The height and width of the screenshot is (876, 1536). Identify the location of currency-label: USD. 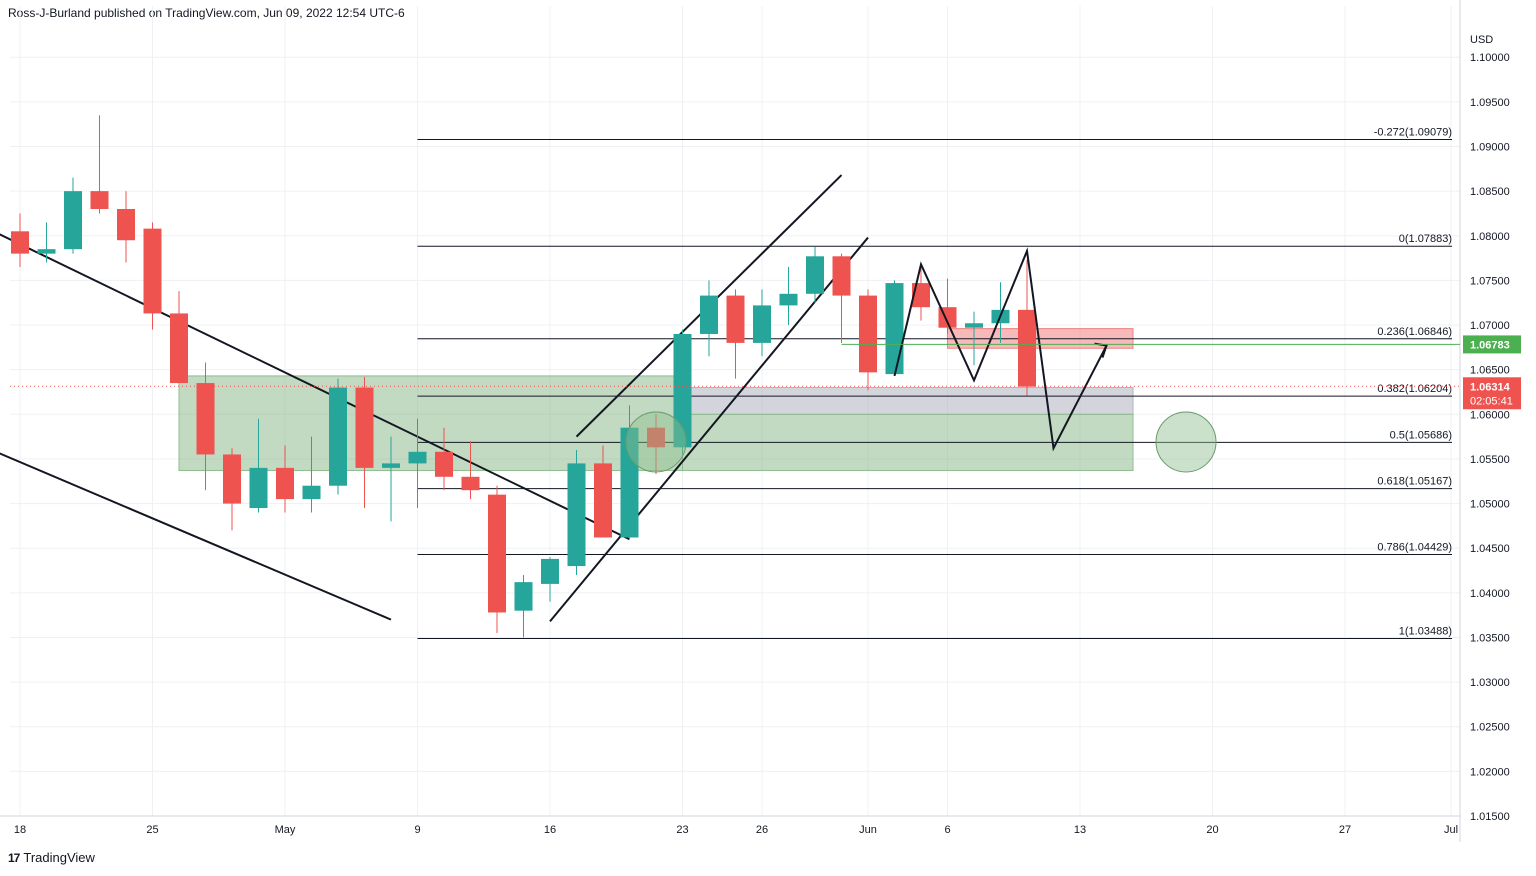
(1481, 40).